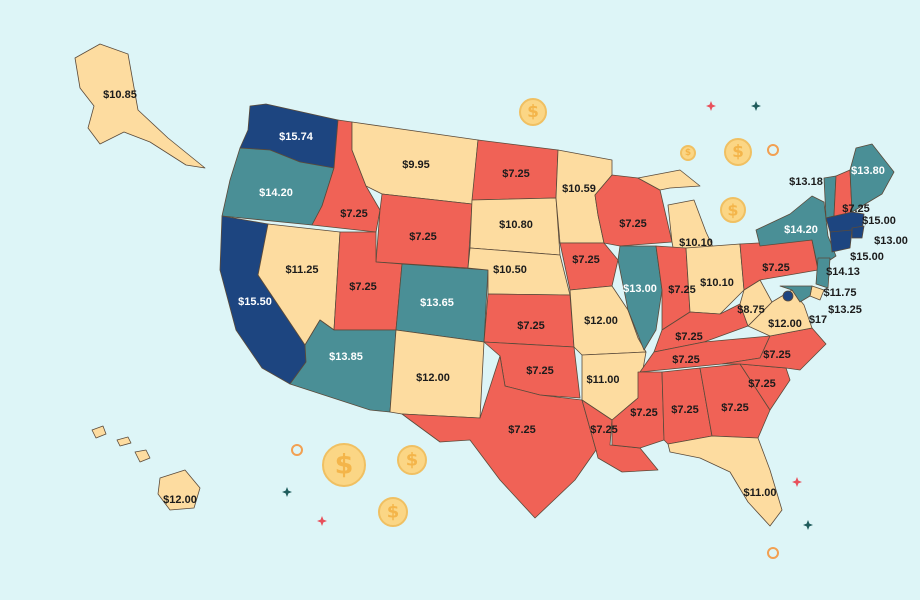  Describe the element at coordinates (516, 174) in the screenshot. I see `wage-label-north-dakota: $7.25` at that location.